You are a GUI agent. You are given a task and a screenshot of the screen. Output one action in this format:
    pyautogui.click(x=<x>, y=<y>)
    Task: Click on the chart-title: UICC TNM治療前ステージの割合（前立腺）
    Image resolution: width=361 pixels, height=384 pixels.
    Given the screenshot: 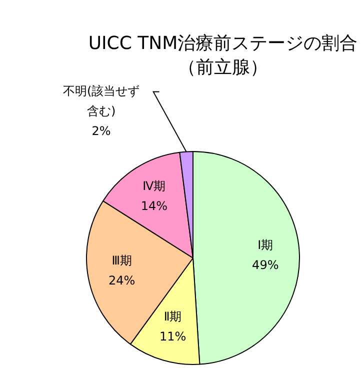 What is the action you would take?
    pyautogui.click(x=223, y=56)
    